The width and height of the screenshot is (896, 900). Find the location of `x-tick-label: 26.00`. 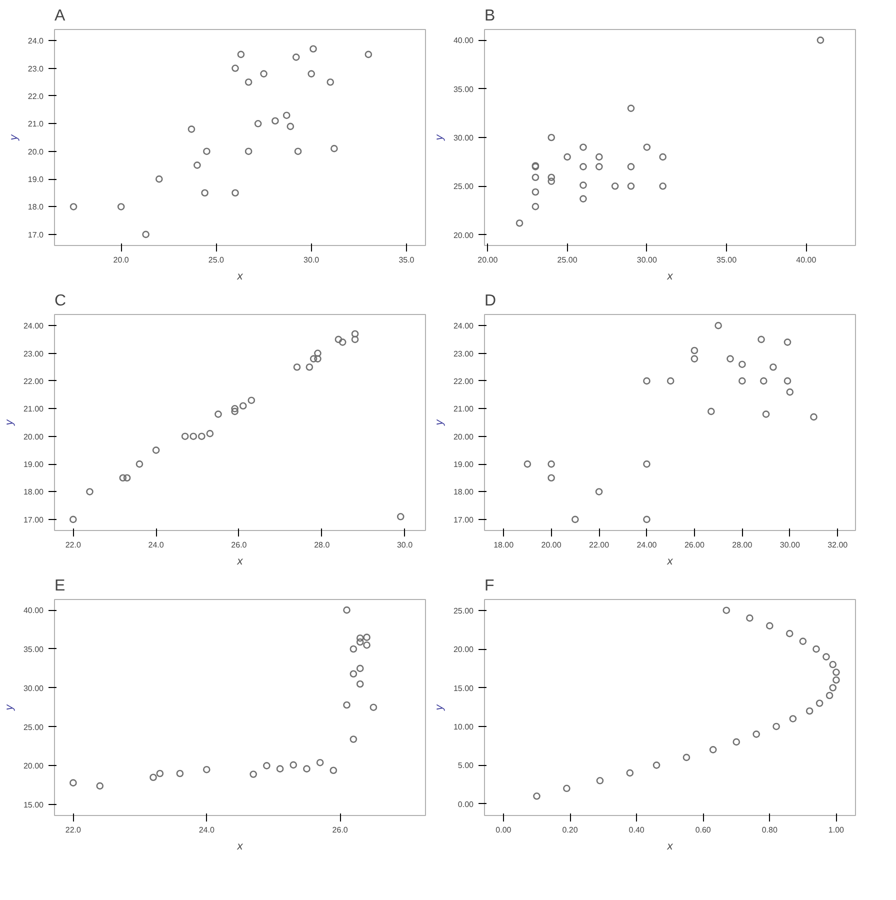

x-tick-label: 26.00 is located at coordinates (695, 545).